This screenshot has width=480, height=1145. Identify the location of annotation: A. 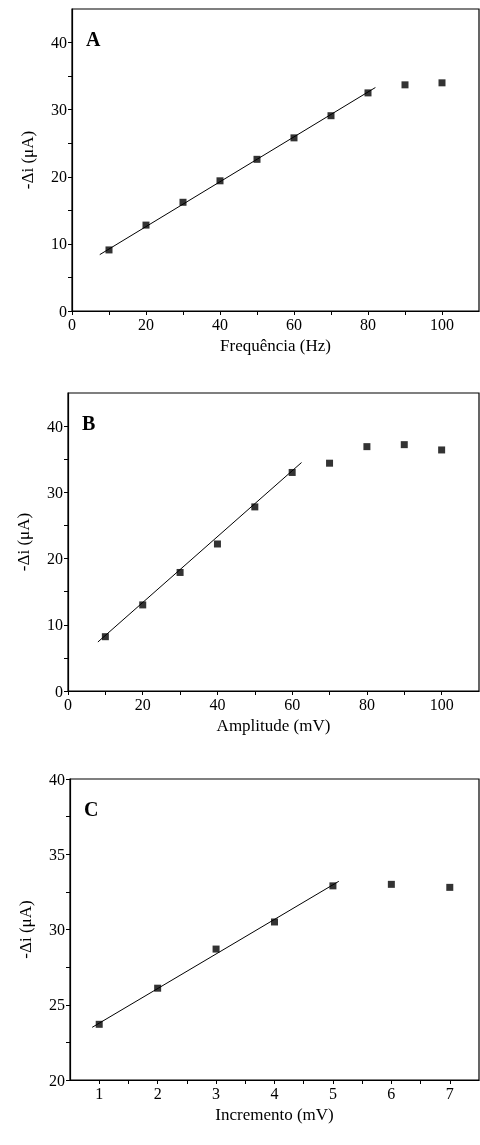
(93, 39).